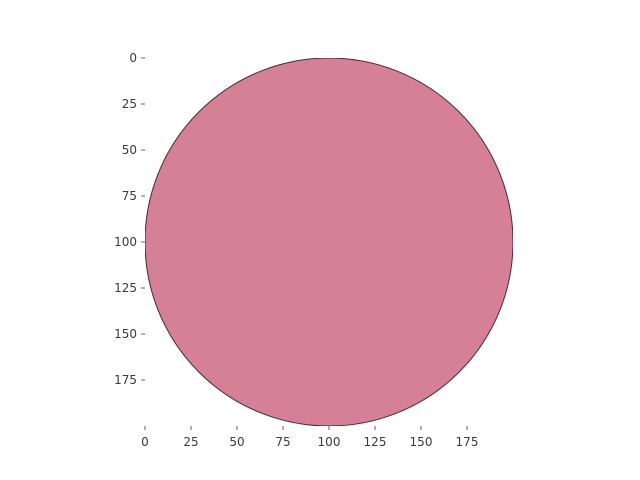 The width and height of the screenshot is (640, 480). I want to click on x-tick-label: 100, so click(329, 442).